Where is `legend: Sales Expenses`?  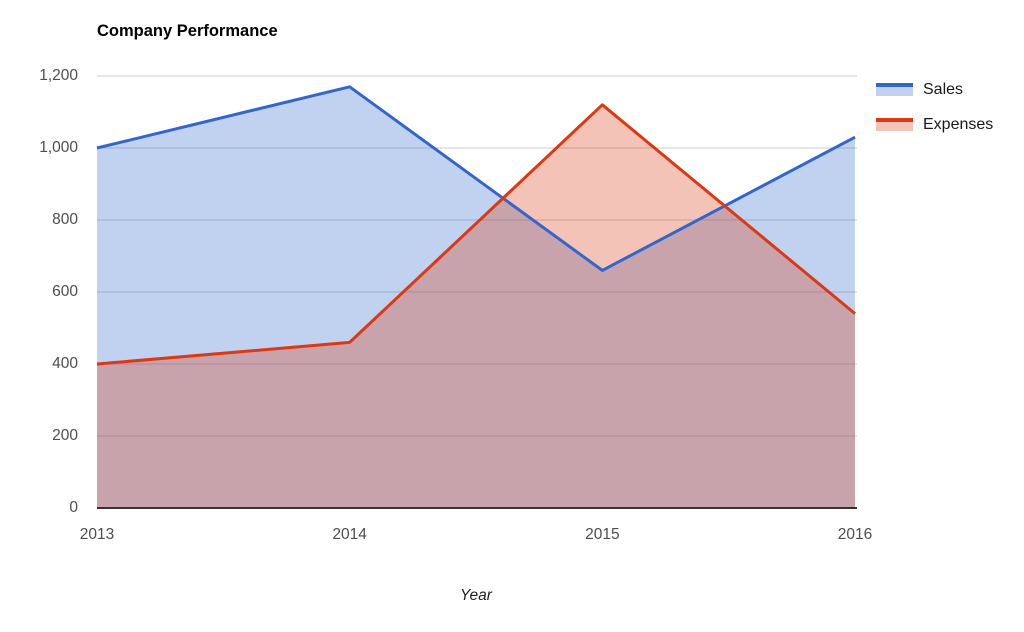 legend: Sales Expenses is located at coordinates (934, 115).